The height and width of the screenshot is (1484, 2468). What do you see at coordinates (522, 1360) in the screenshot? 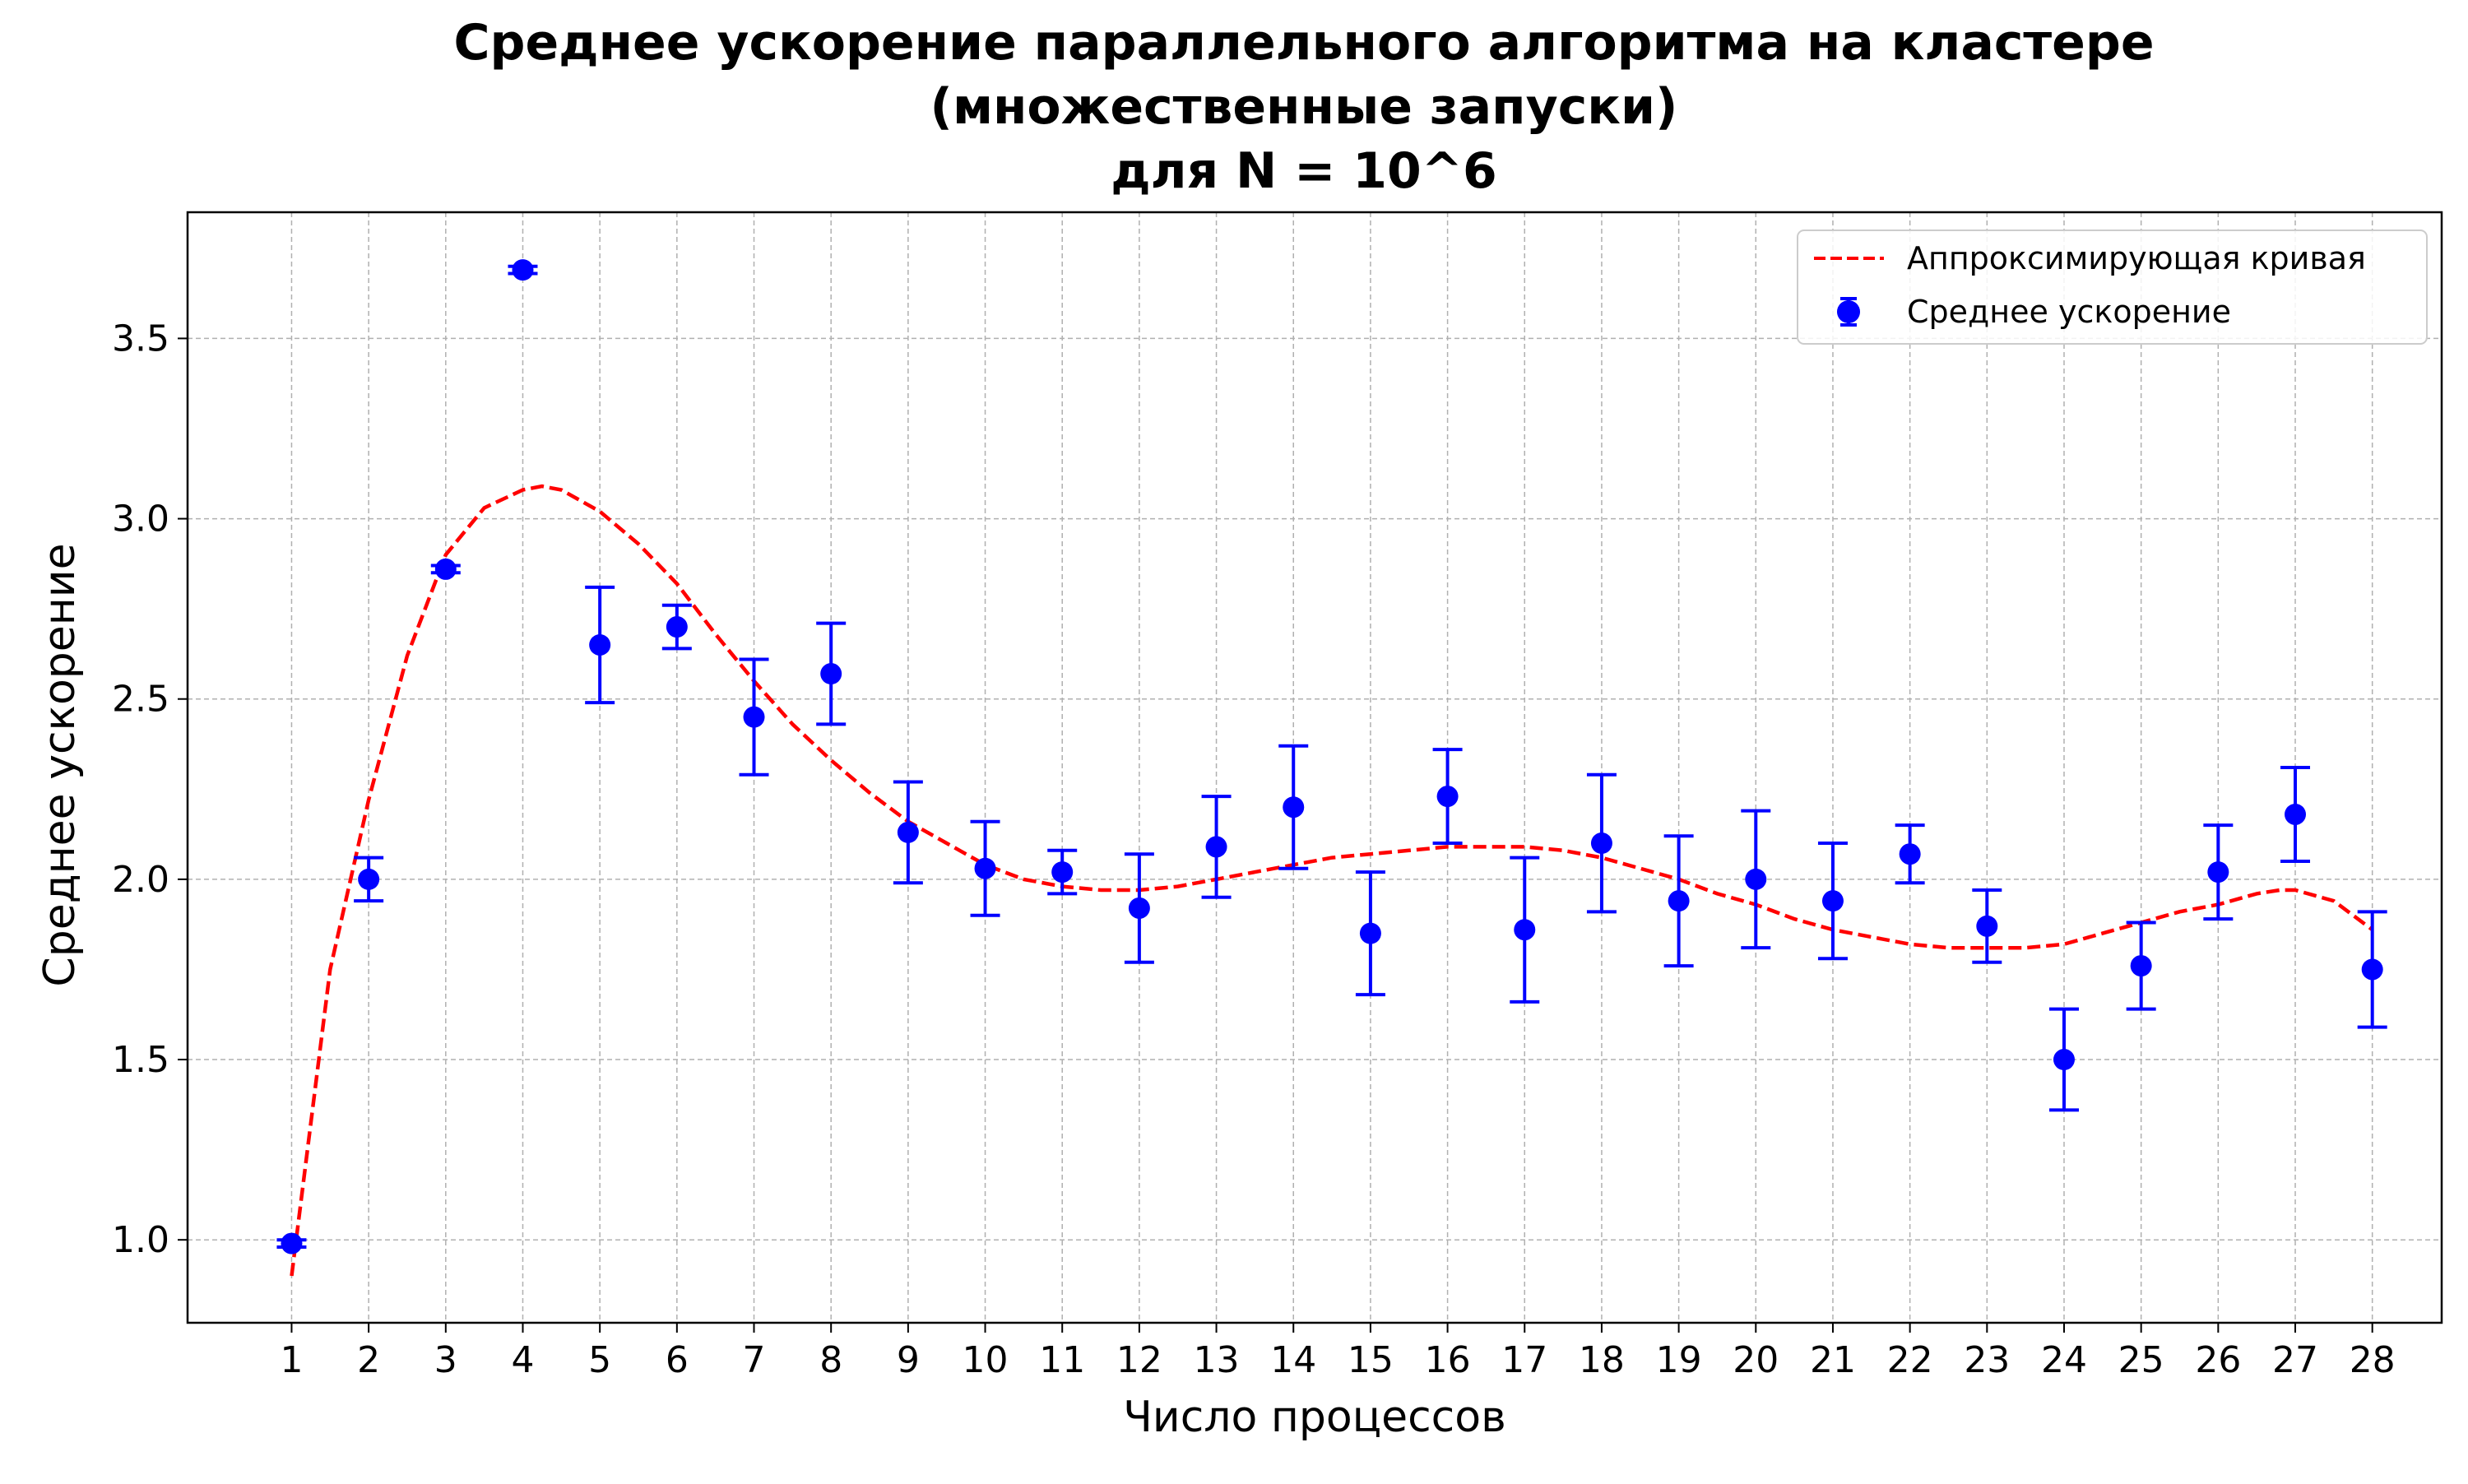
I see `x-tick-label: 4` at bounding box center [522, 1360].